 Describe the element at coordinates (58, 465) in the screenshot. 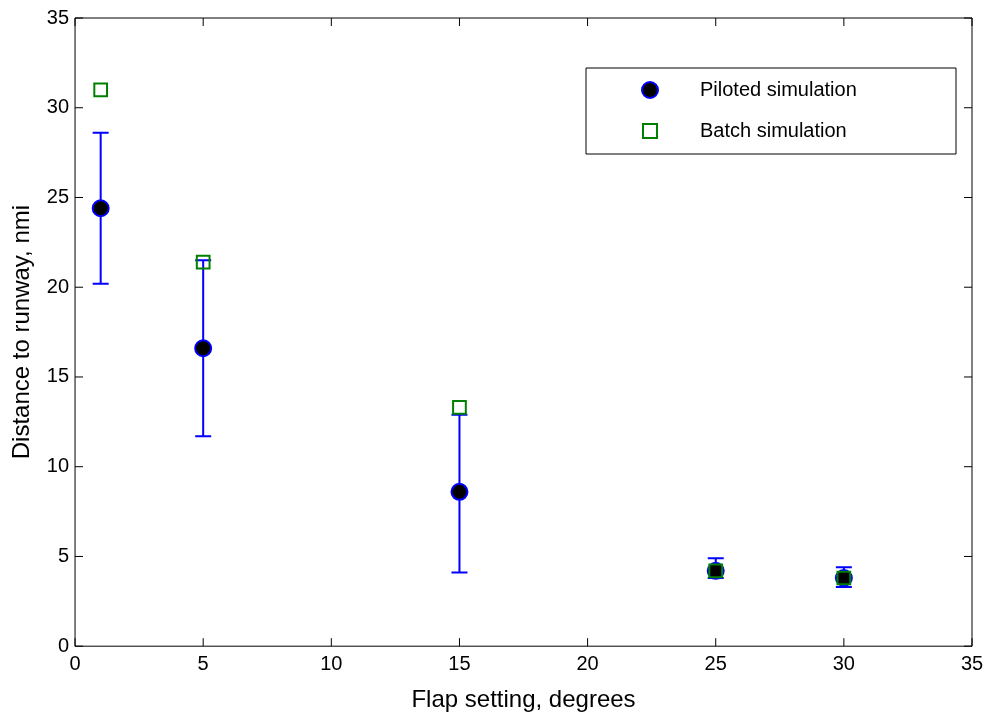

I see `y-tick-label: 10` at that location.